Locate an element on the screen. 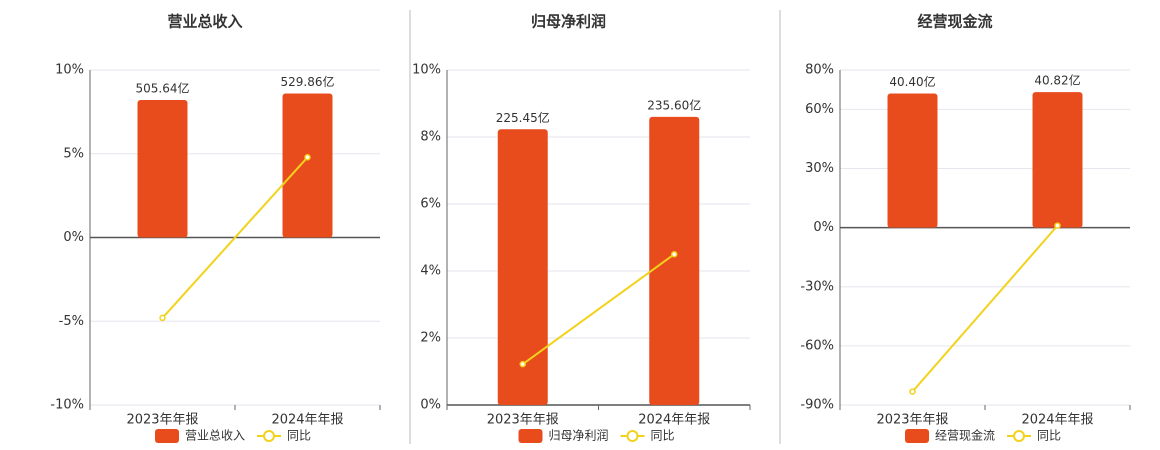 Image resolution: width=1160 pixels, height=450 pixels. y-tick-label: 5% is located at coordinates (73, 153).